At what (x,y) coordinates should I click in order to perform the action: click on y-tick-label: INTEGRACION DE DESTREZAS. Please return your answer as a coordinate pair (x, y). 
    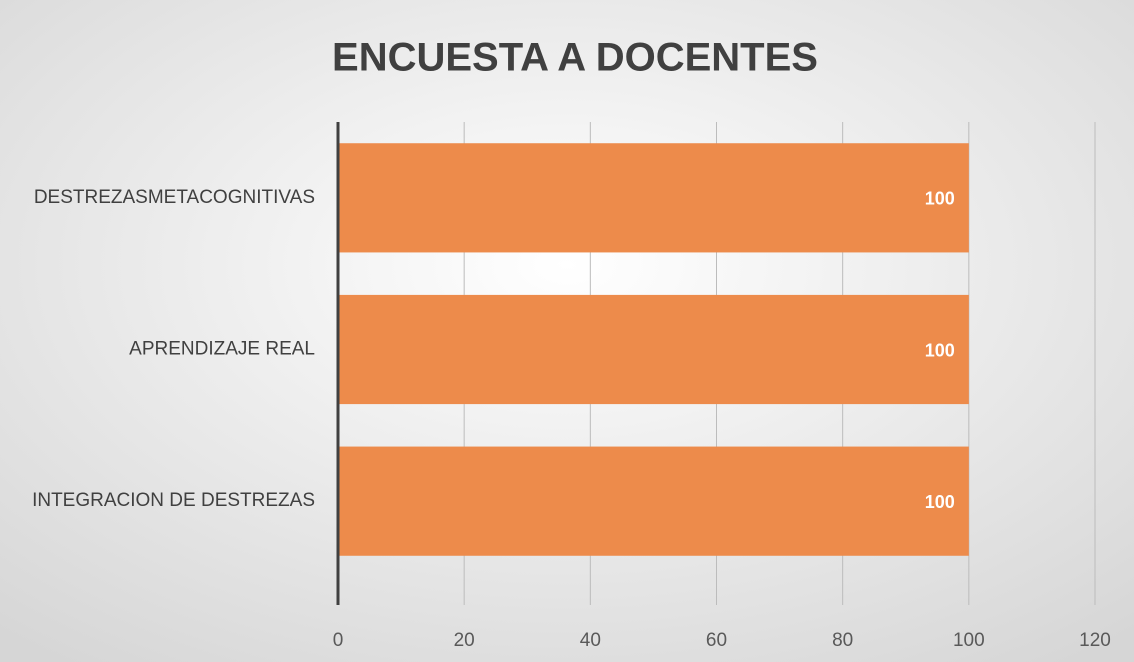
    Looking at the image, I should click on (173, 500).